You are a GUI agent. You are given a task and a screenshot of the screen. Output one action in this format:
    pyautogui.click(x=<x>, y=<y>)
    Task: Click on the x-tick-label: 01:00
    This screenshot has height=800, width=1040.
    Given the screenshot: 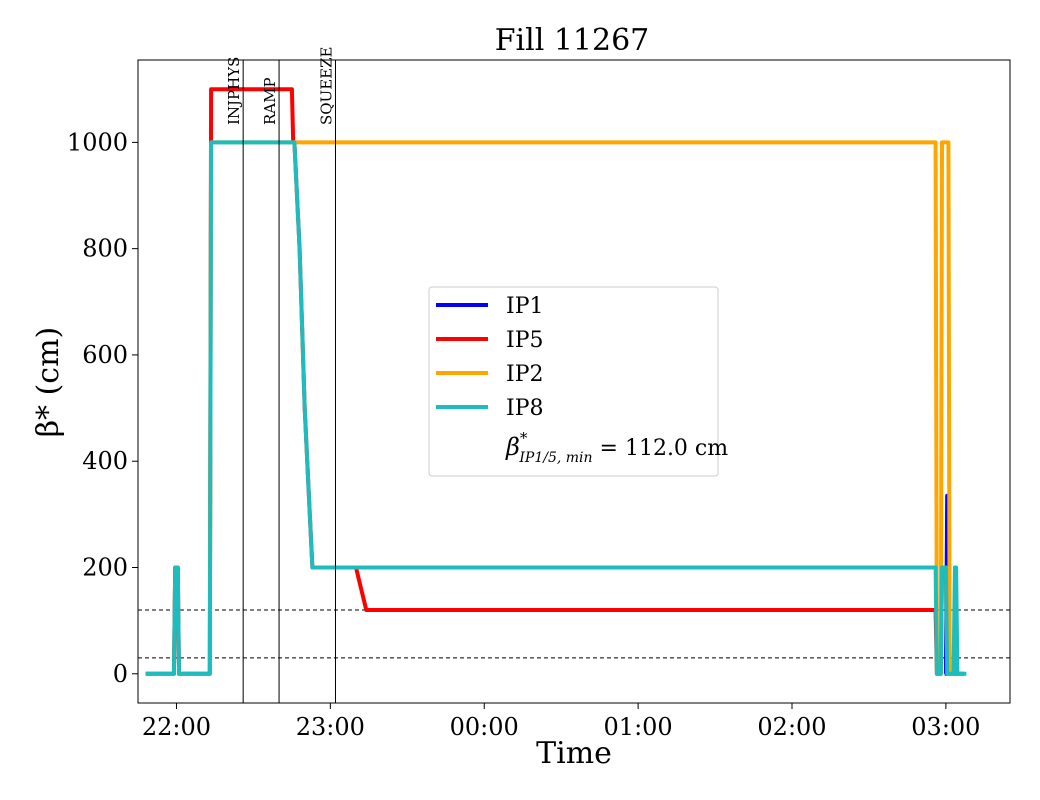 What is the action you would take?
    pyautogui.click(x=638, y=727)
    